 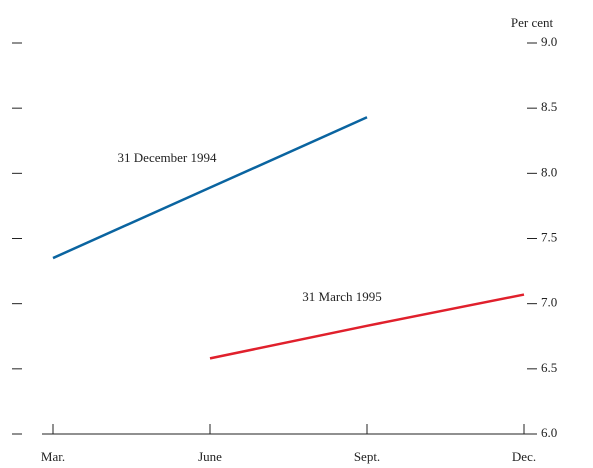 What do you see at coordinates (549, 106) in the screenshot?
I see `y-tick-label: 8.5` at bounding box center [549, 106].